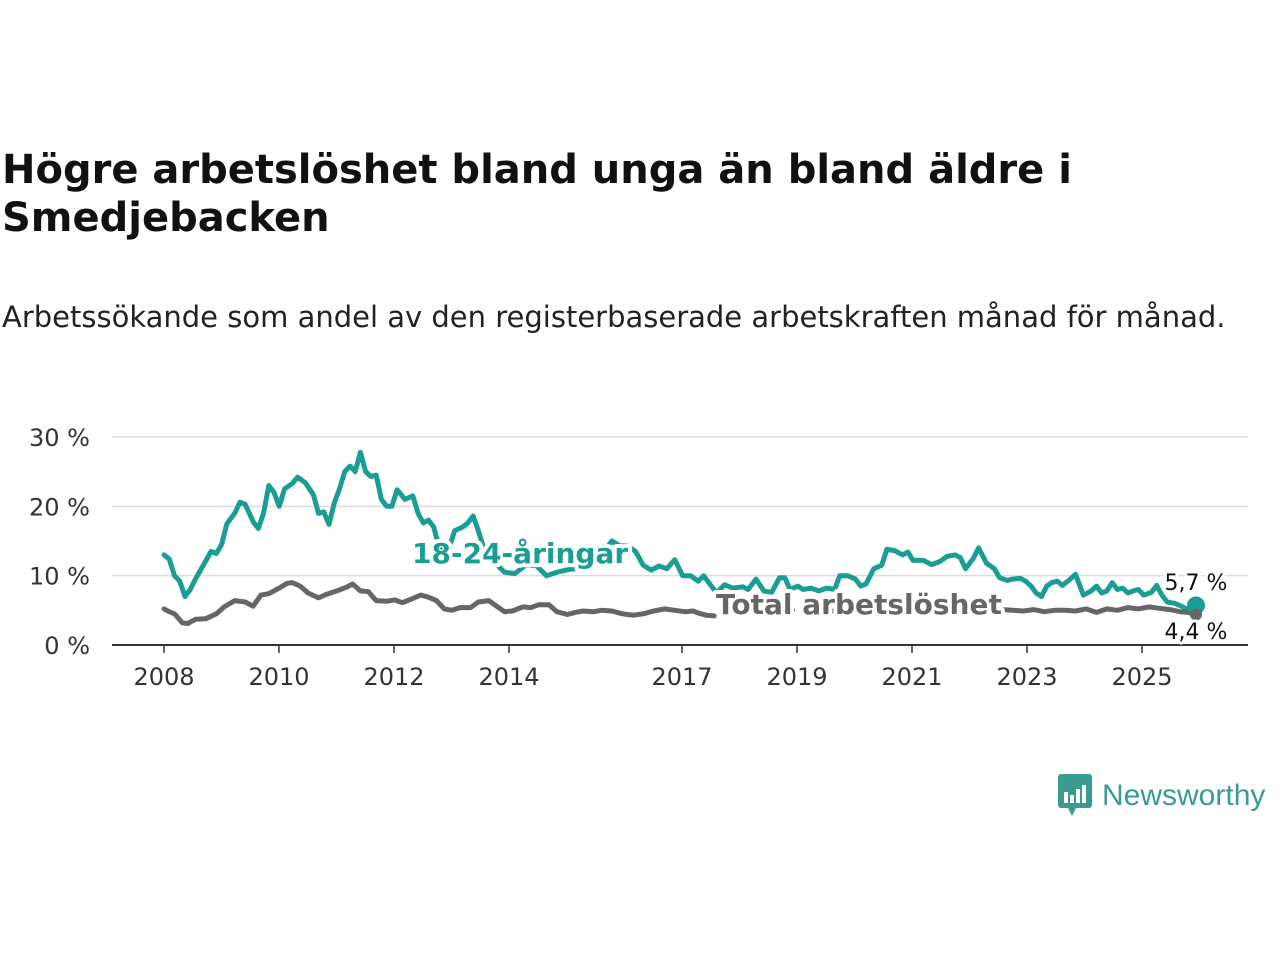 The image size is (1280, 960). I want to click on end-label-total-halo: 4,4 %, so click(1196, 632).